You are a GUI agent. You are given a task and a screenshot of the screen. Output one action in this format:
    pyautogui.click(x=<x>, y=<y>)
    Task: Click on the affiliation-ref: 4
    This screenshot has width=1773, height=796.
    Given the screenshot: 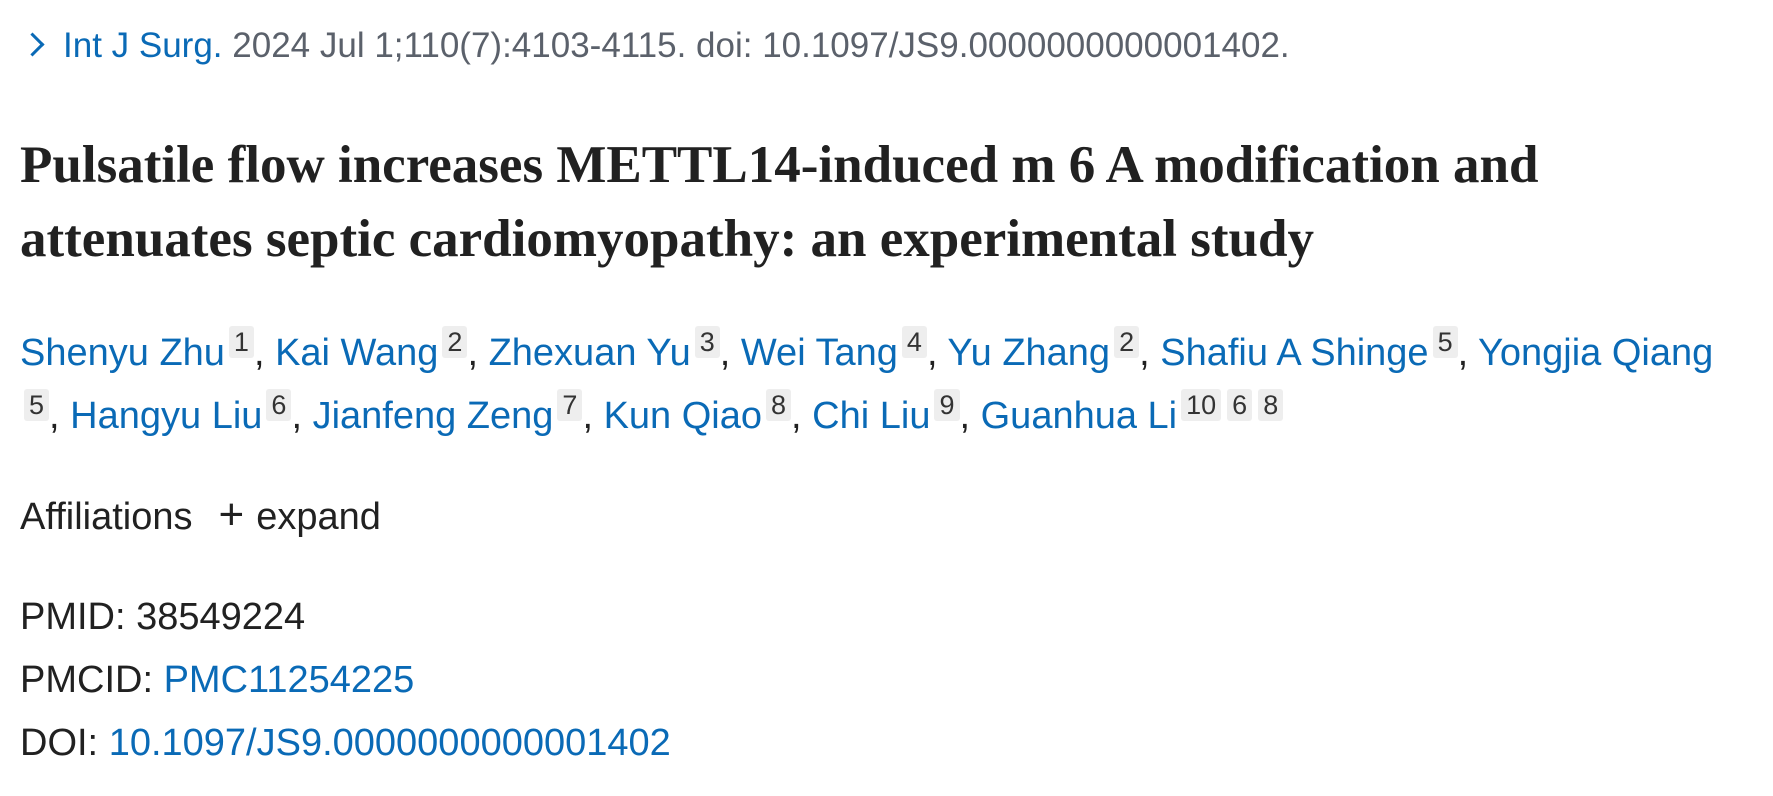 What is the action you would take?
    pyautogui.click(x=914, y=342)
    